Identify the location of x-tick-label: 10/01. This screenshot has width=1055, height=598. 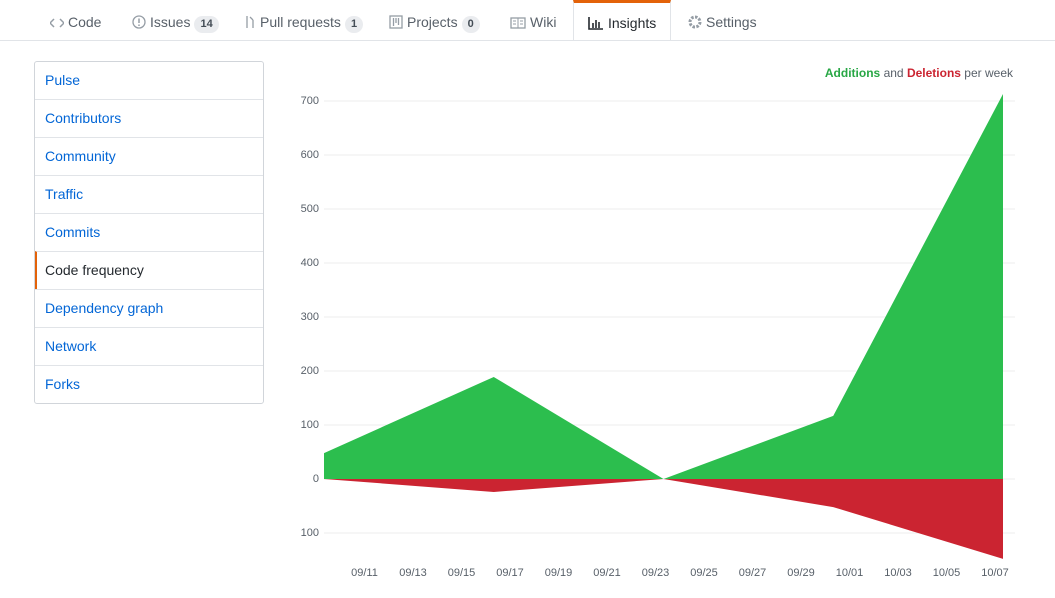
(850, 573).